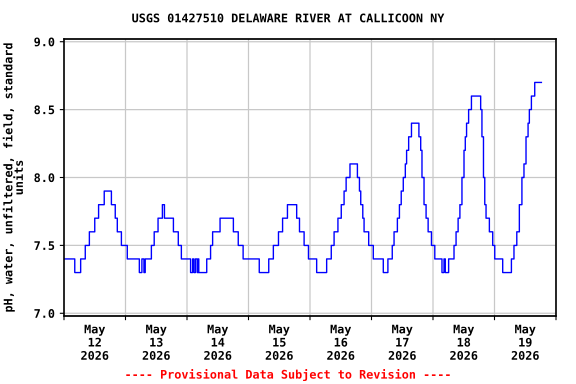  What do you see at coordinates (525, 342) in the screenshot?
I see `x-tick-label: May 19 2026` at bounding box center [525, 342].